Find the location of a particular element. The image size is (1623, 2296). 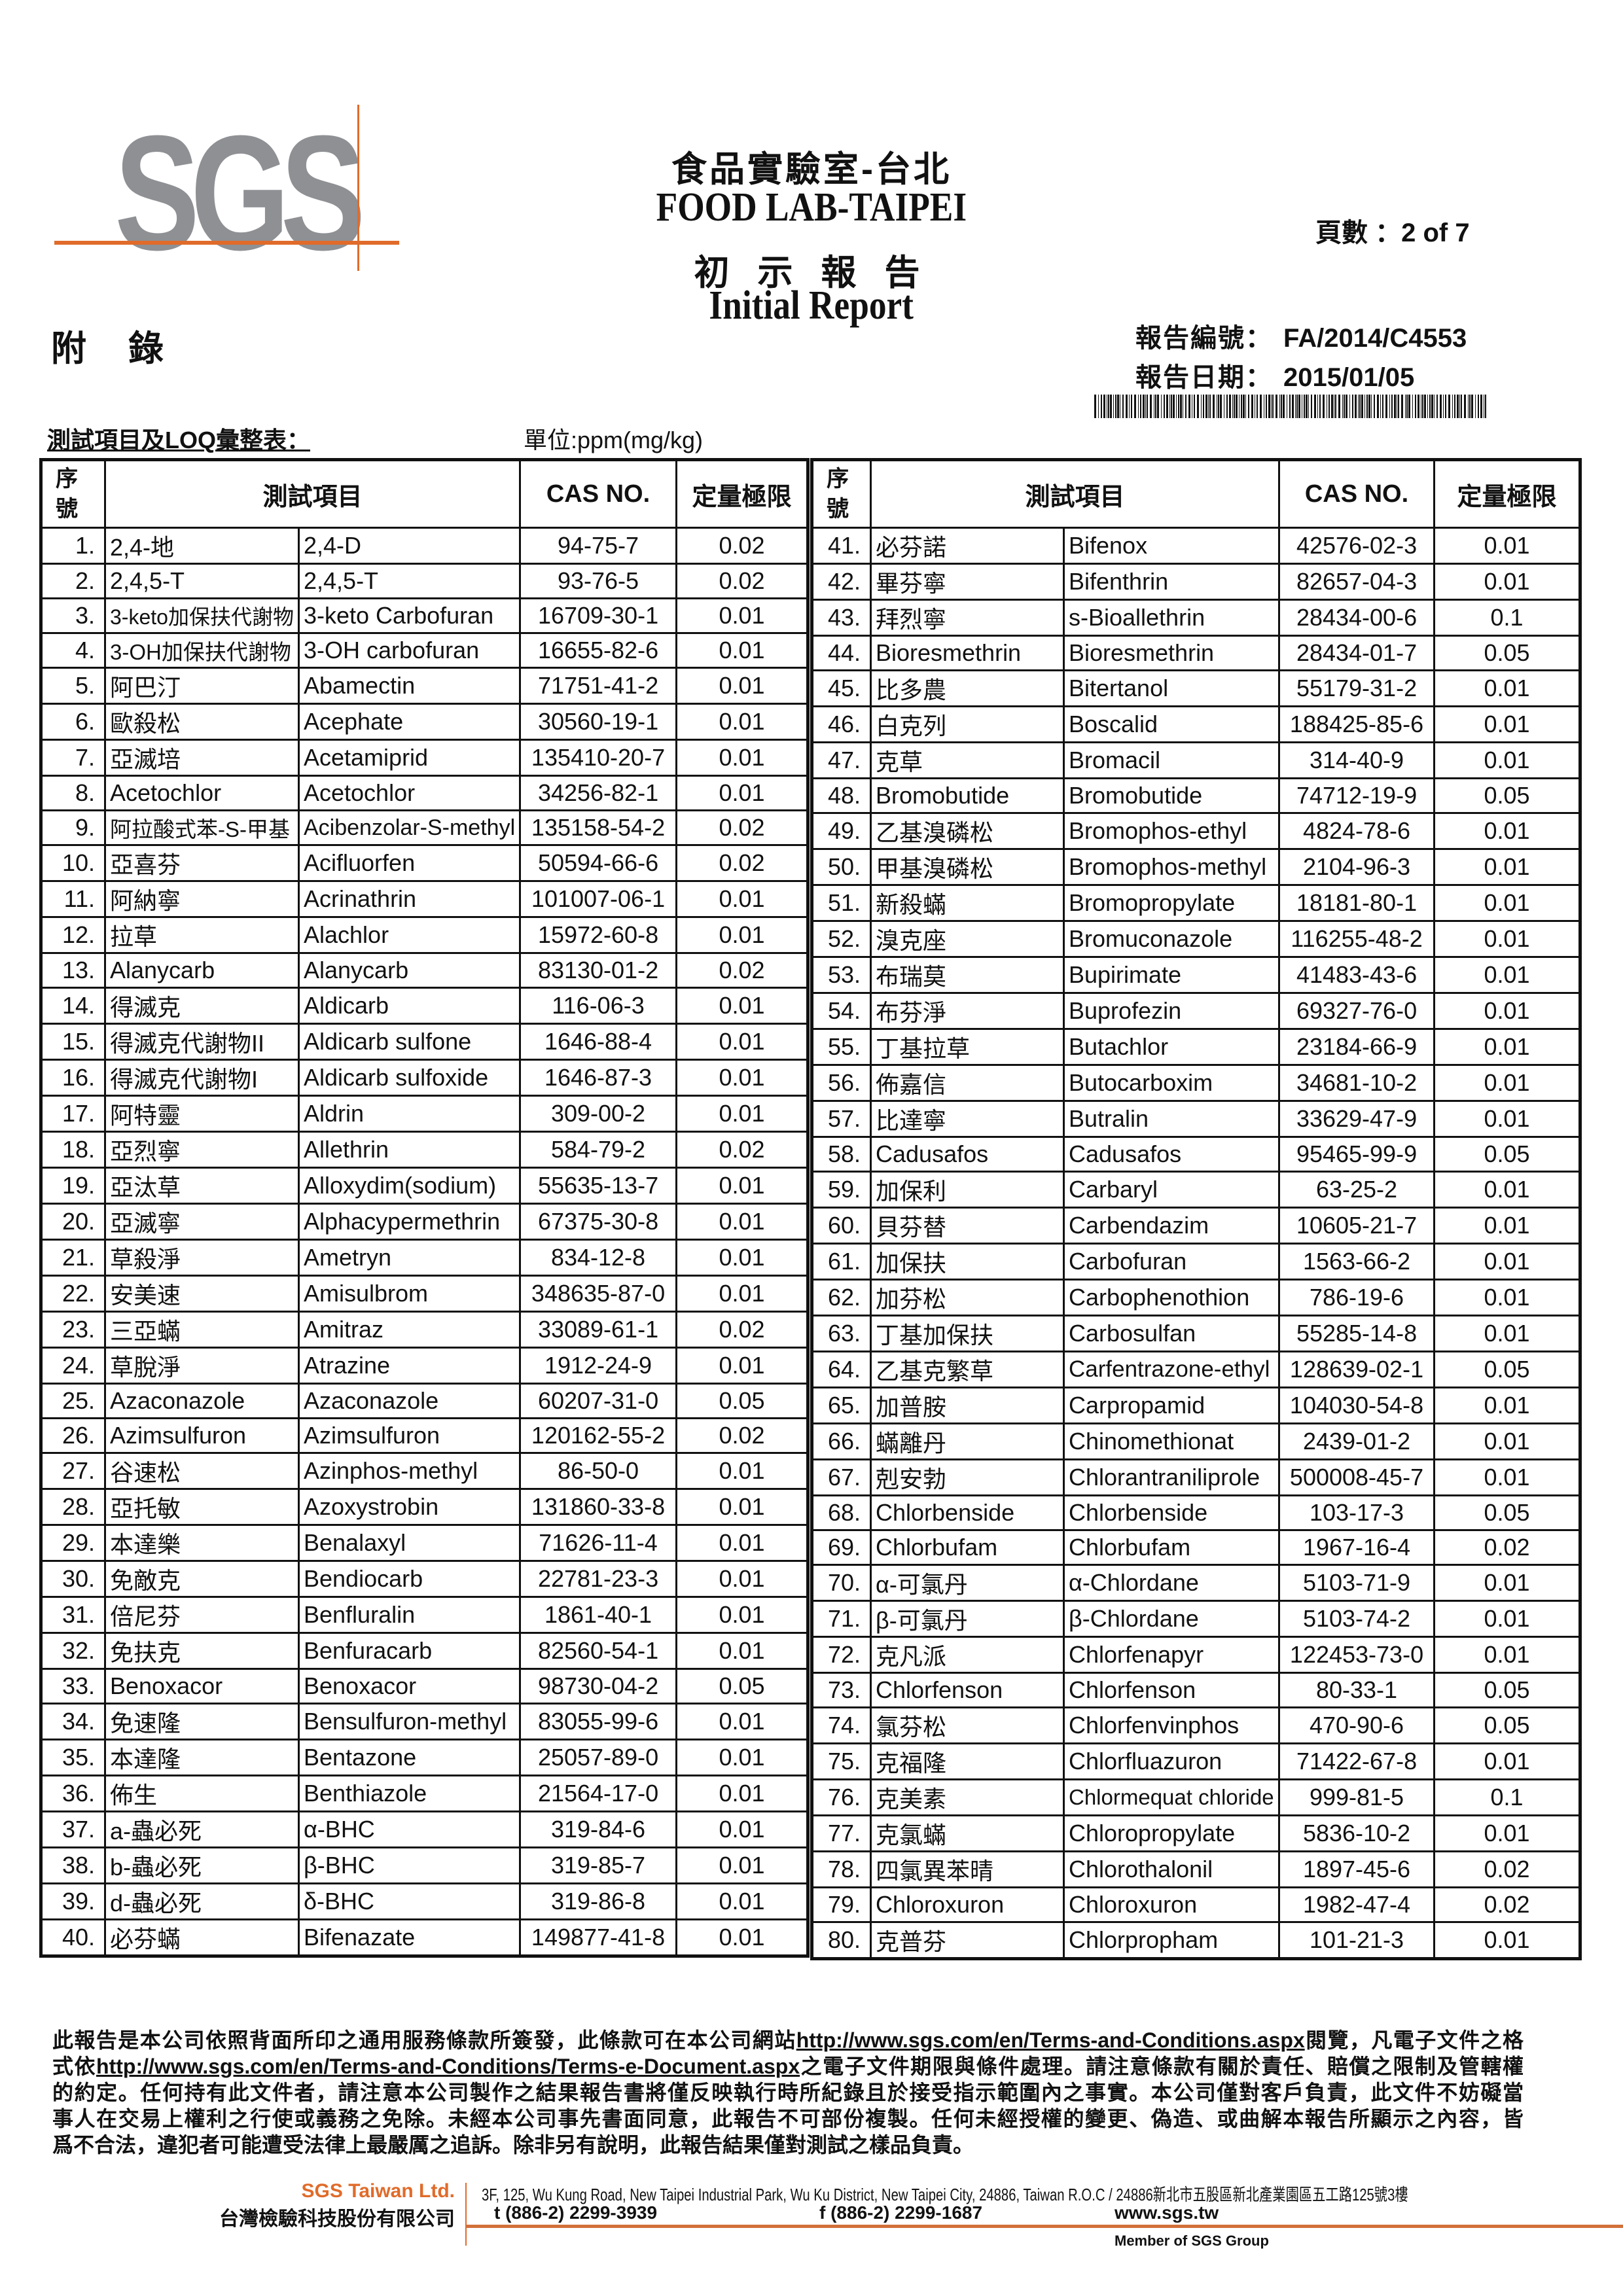

row-number: 29. is located at coordinates (73, 1543).